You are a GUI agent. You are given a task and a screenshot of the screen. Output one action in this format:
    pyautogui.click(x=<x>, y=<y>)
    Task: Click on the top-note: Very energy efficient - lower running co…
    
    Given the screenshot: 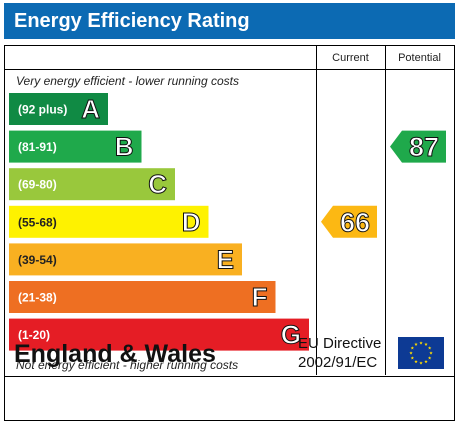 What is the action you would take?
    pyautogui.click(x=127, y=81)
    